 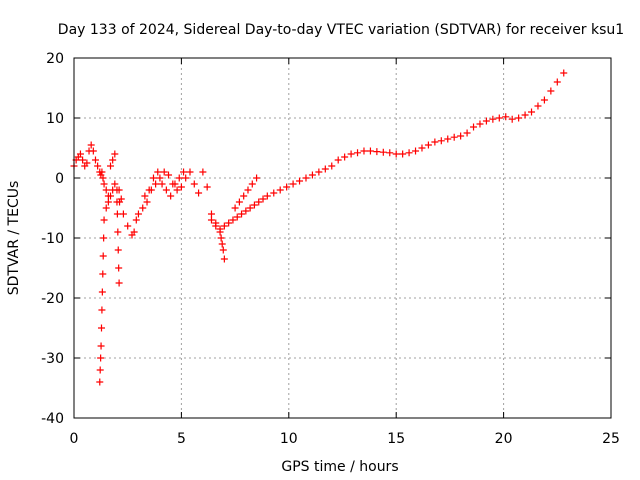 I want to click on x-tick-label: 0, so click(x=74, y=439).